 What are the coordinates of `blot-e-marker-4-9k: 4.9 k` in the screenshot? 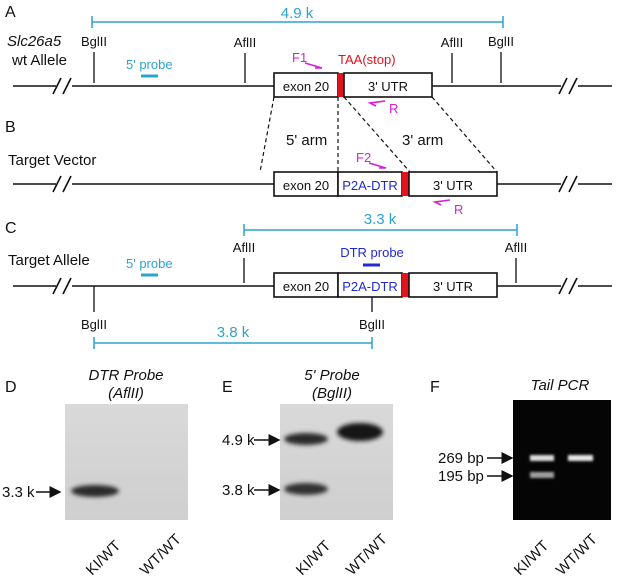 It's located at (238, 440).